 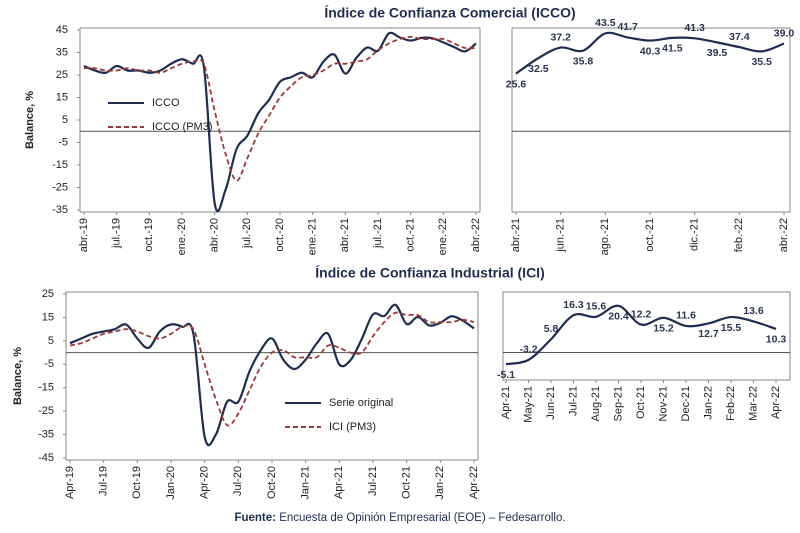 What do you see at coordinates (238, 481) in the screenshot?
I see `x-tick-label: Jul-20` at bounding box center [238, 481].